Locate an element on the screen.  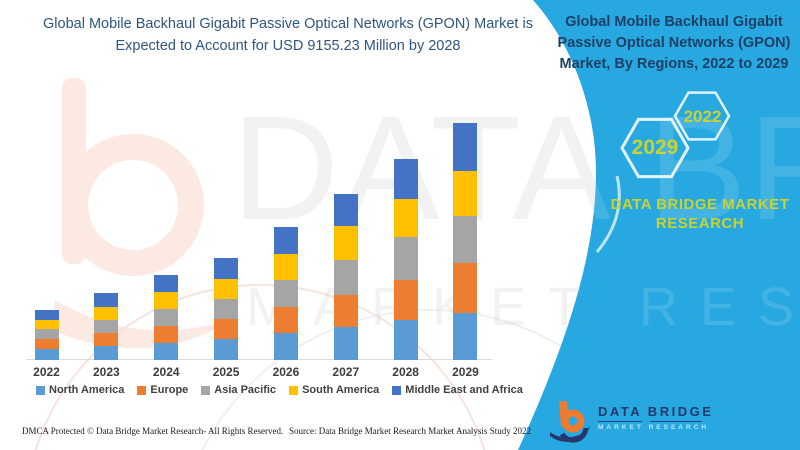
brand-name: DATA BRIDGE MARKET RESEARCH is located at coordinates (700, 214).